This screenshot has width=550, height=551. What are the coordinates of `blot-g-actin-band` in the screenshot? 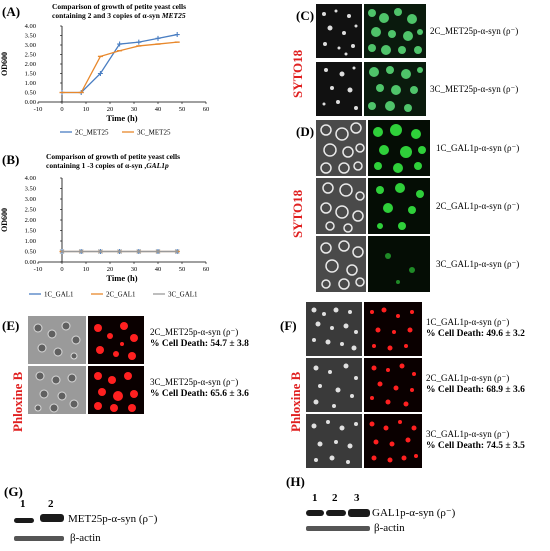 It's located at (39, 538).